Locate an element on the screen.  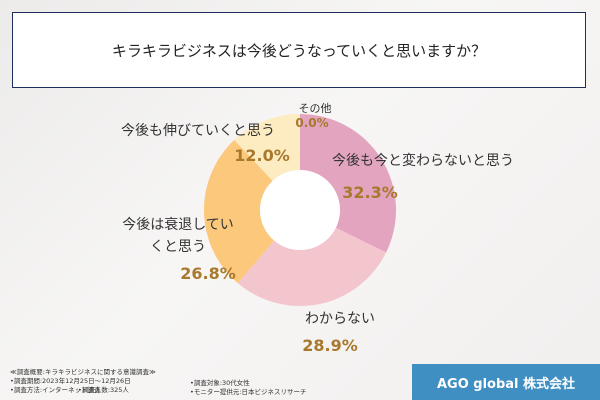
survey-note: •モニター提供元:日本ビジネスリサーチ is located at coordinates (248, 392).